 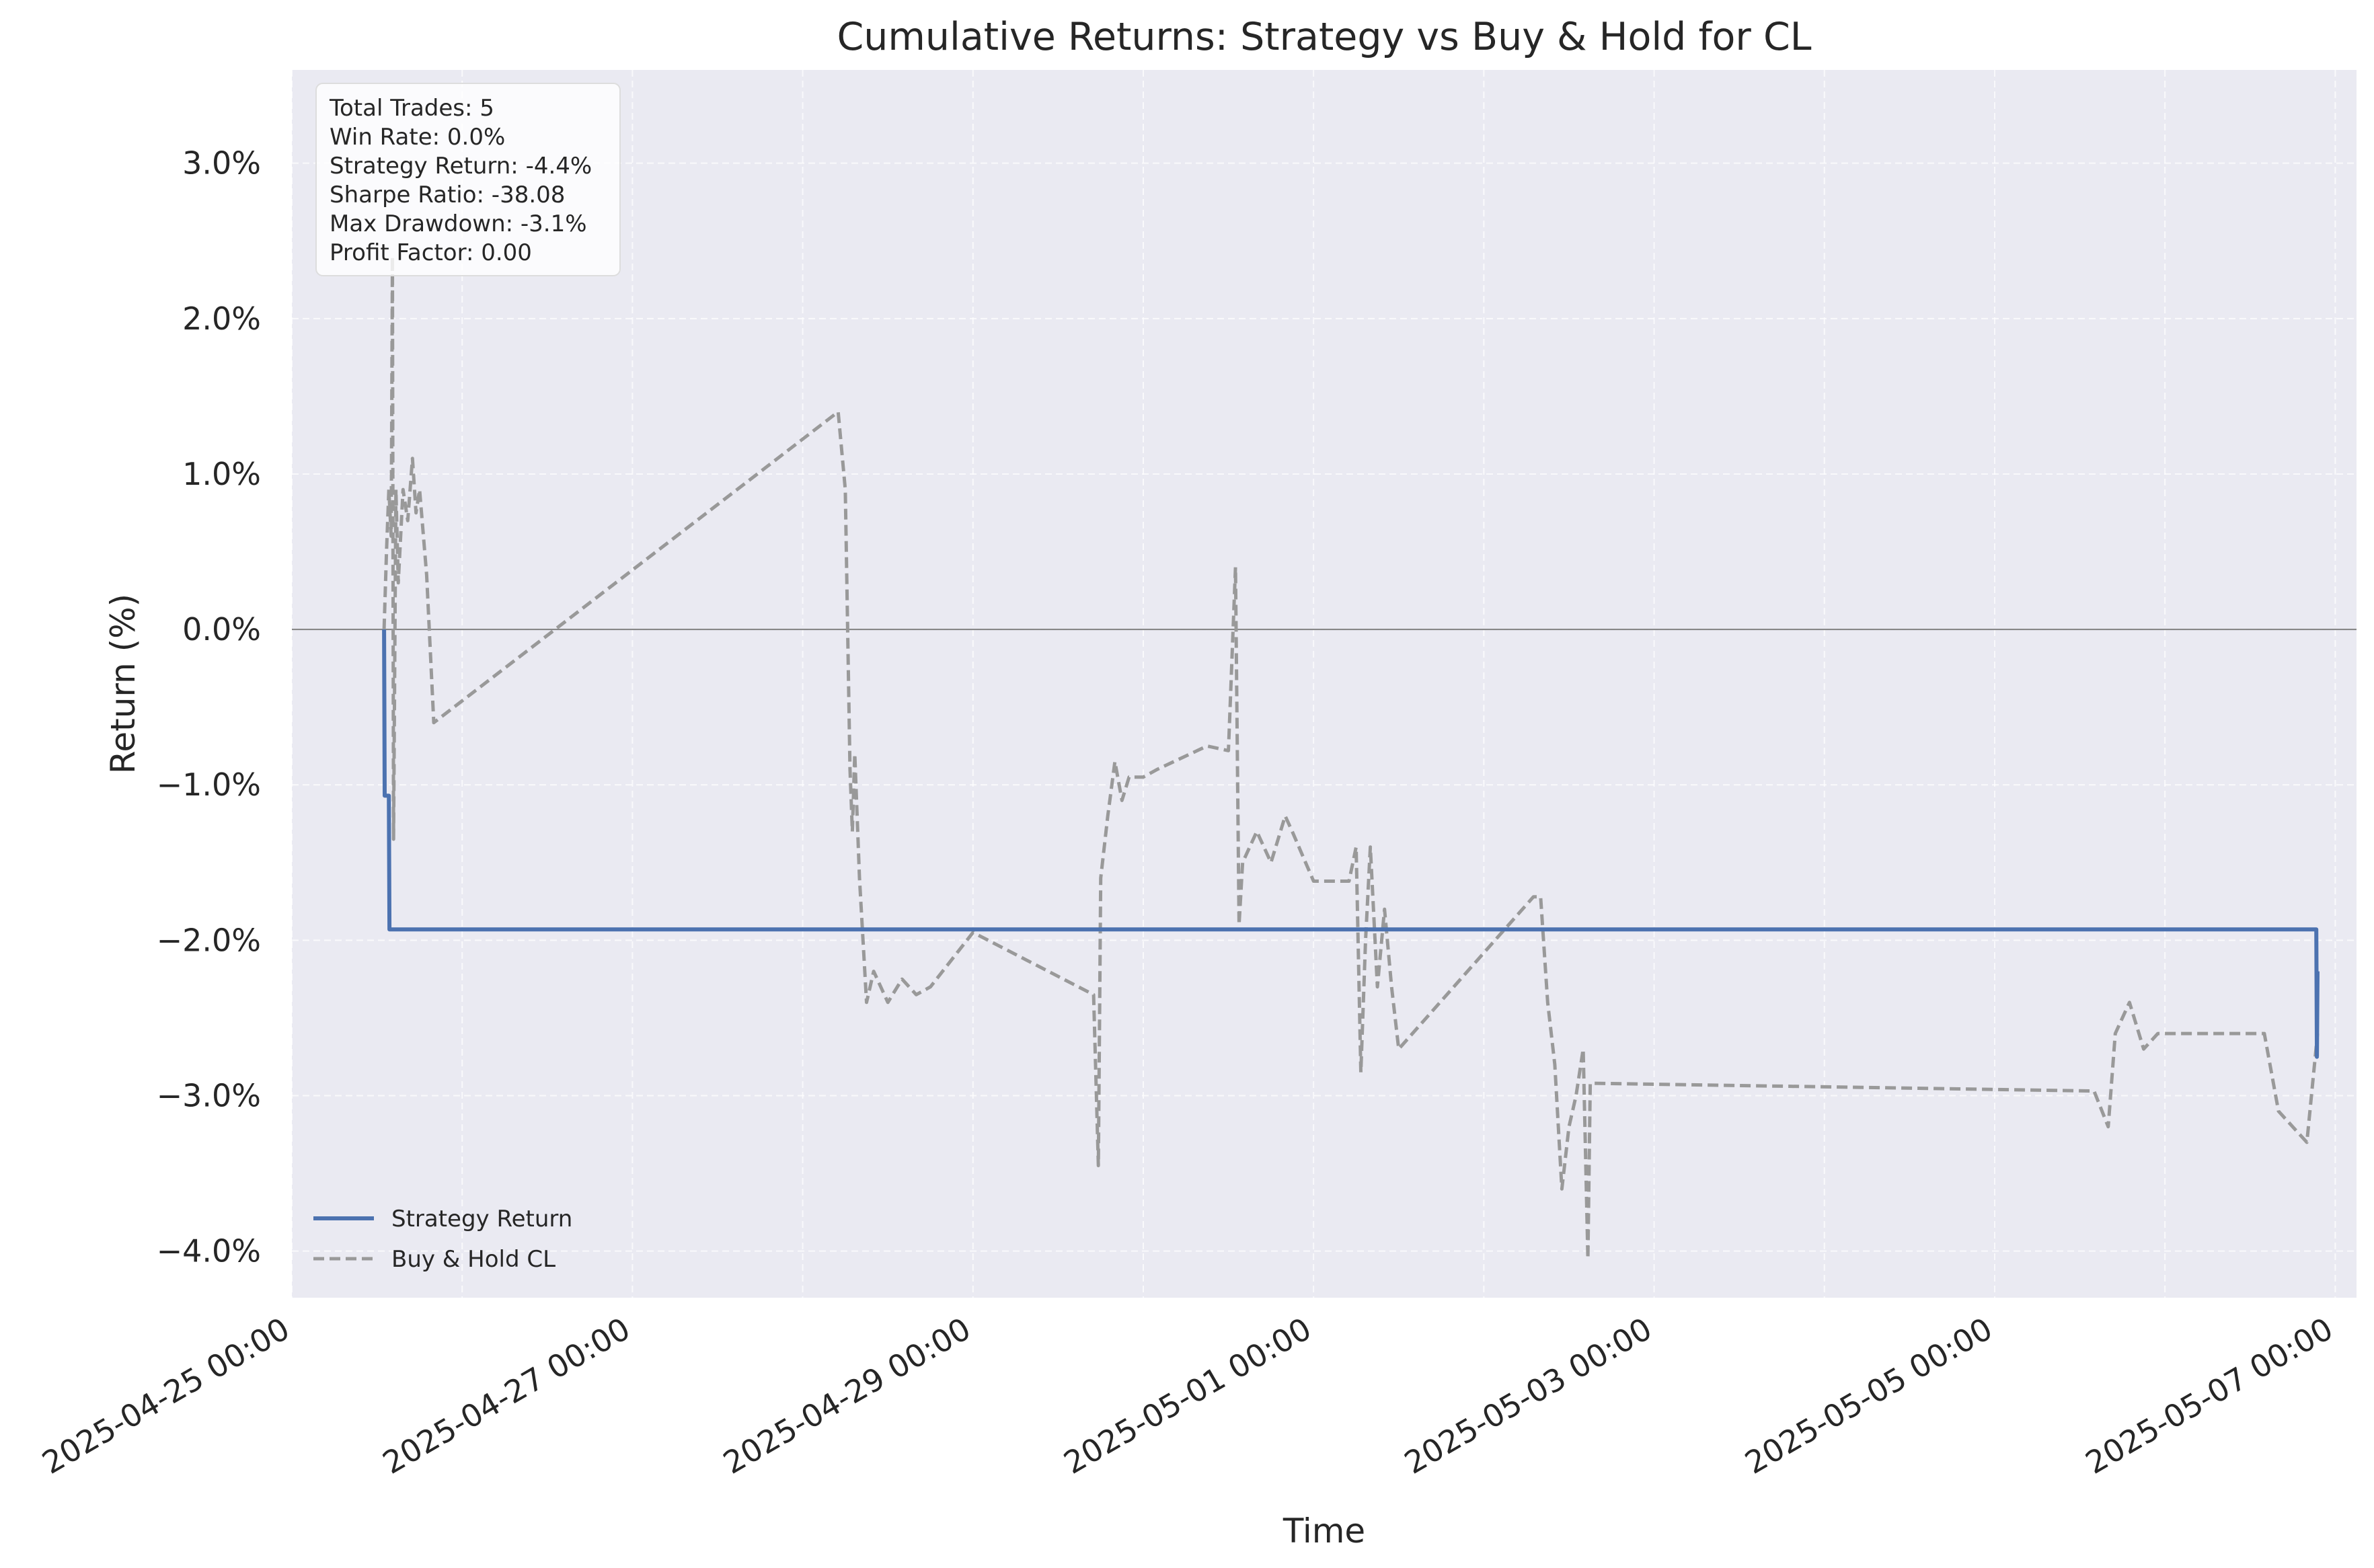 I want to click on stats-total-trades: Total Trades: 5, so click(x=411, y=108).